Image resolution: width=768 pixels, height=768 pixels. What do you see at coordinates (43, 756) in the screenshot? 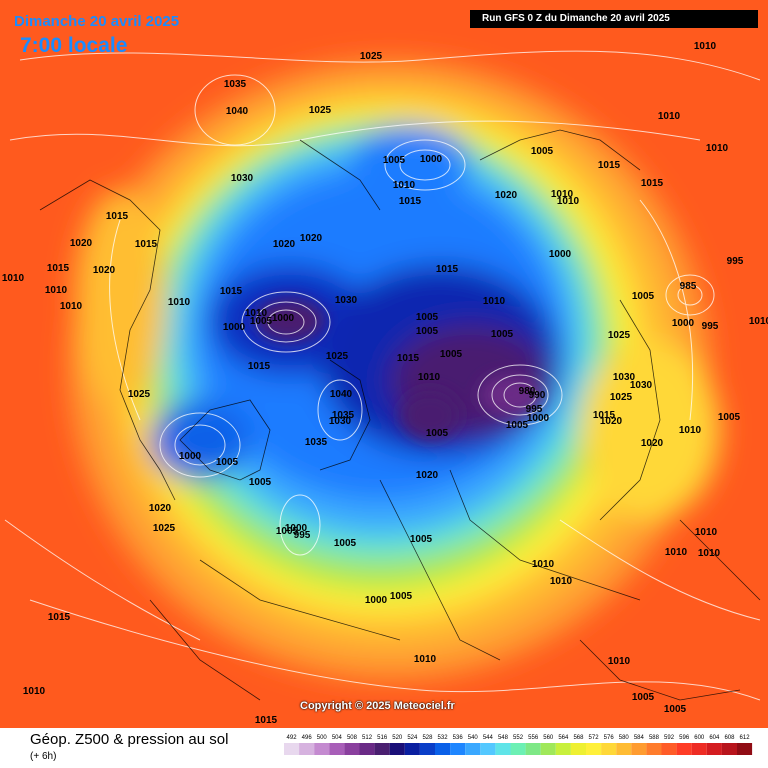
I see `footer-subtitle: (+ 6h)` at bounding box center [43, 756].